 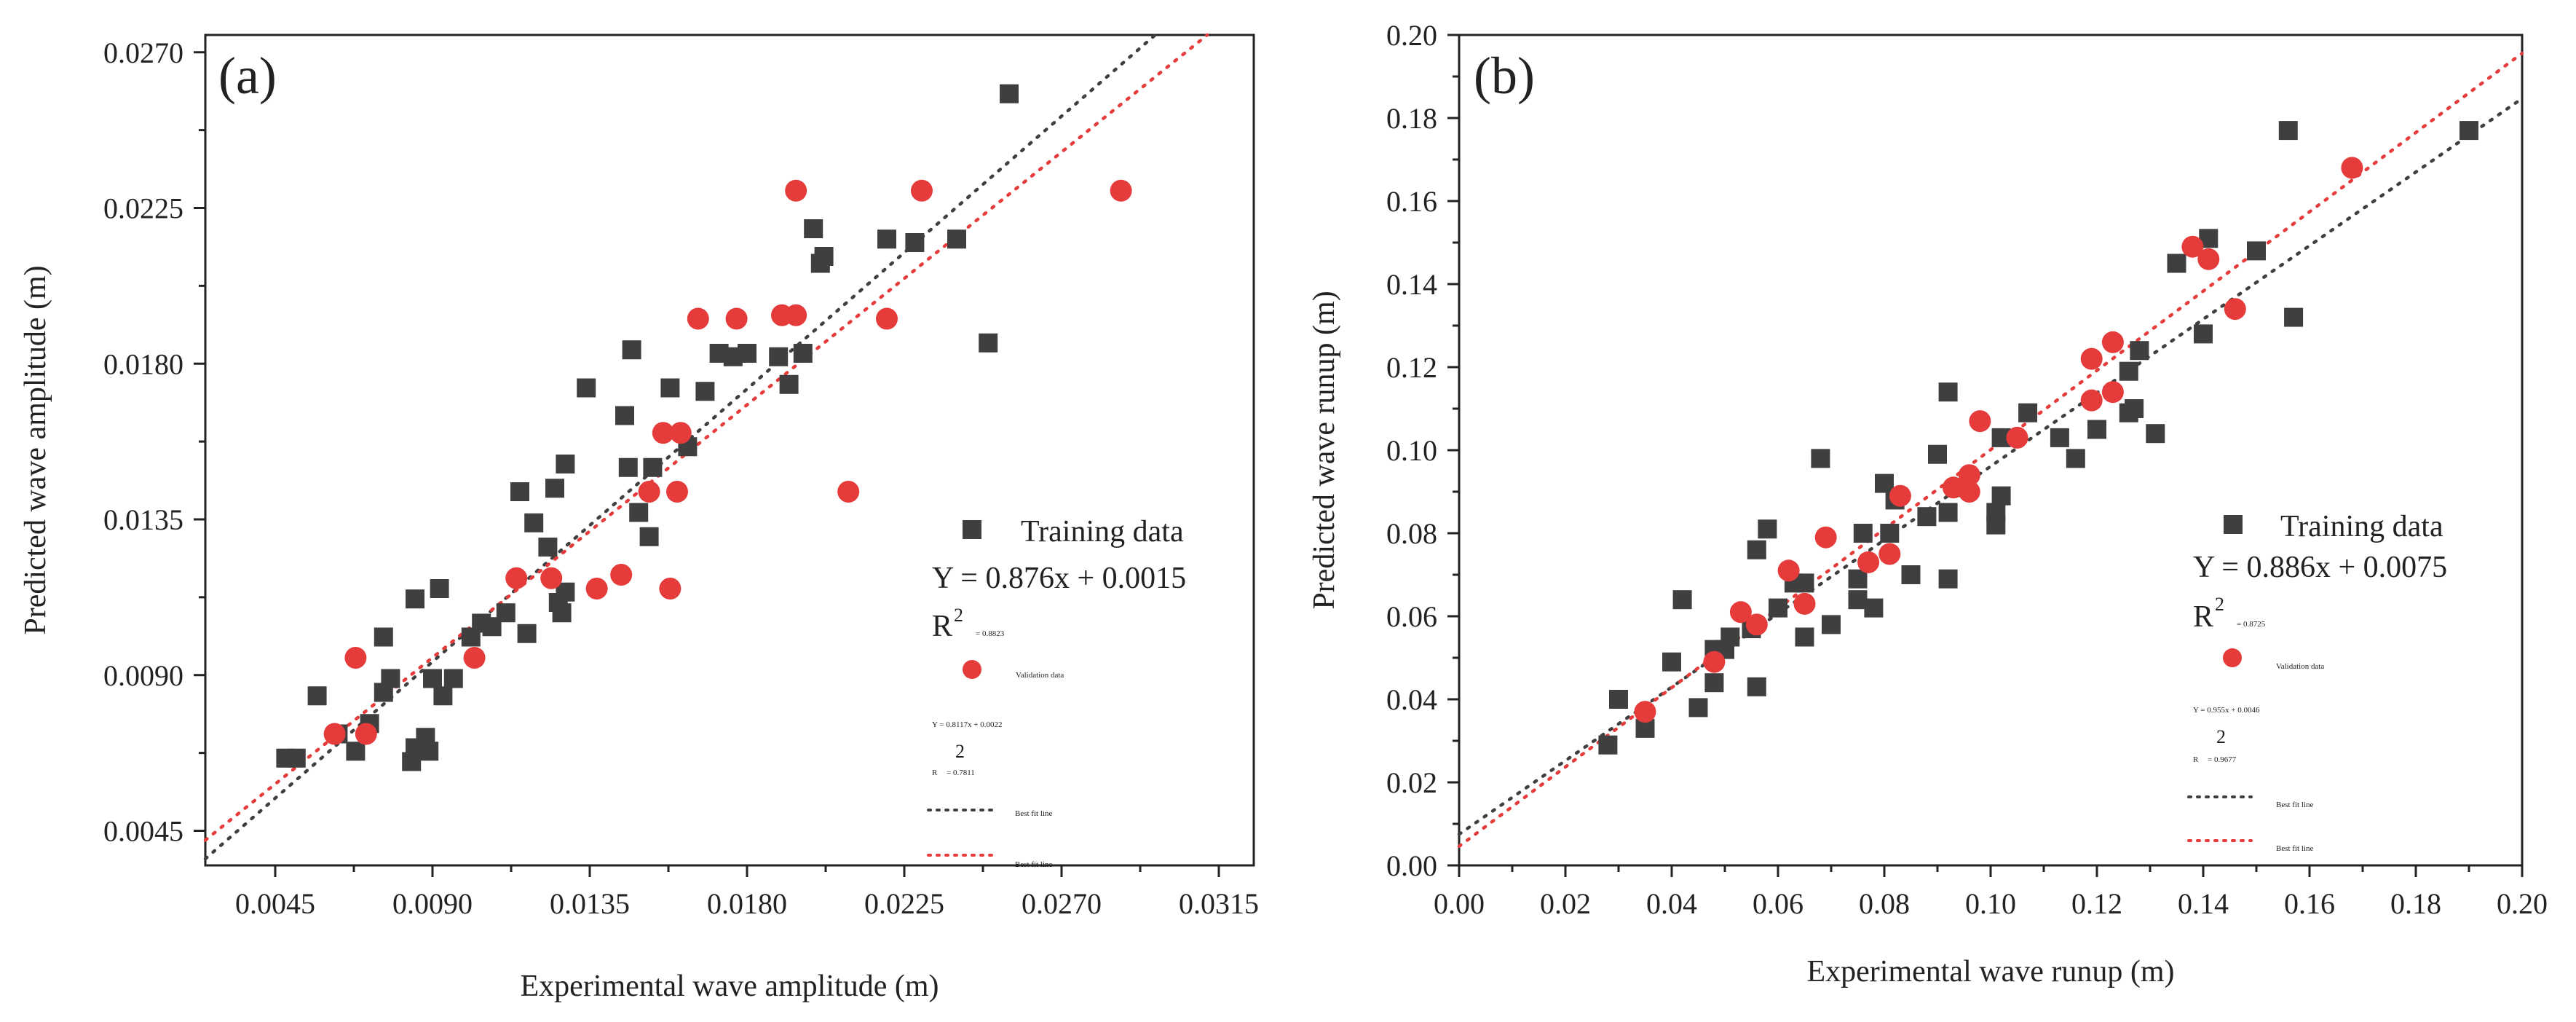 I want to click on panel-a-legend-validation-r-exp: 2, so click(x=960, y=751).